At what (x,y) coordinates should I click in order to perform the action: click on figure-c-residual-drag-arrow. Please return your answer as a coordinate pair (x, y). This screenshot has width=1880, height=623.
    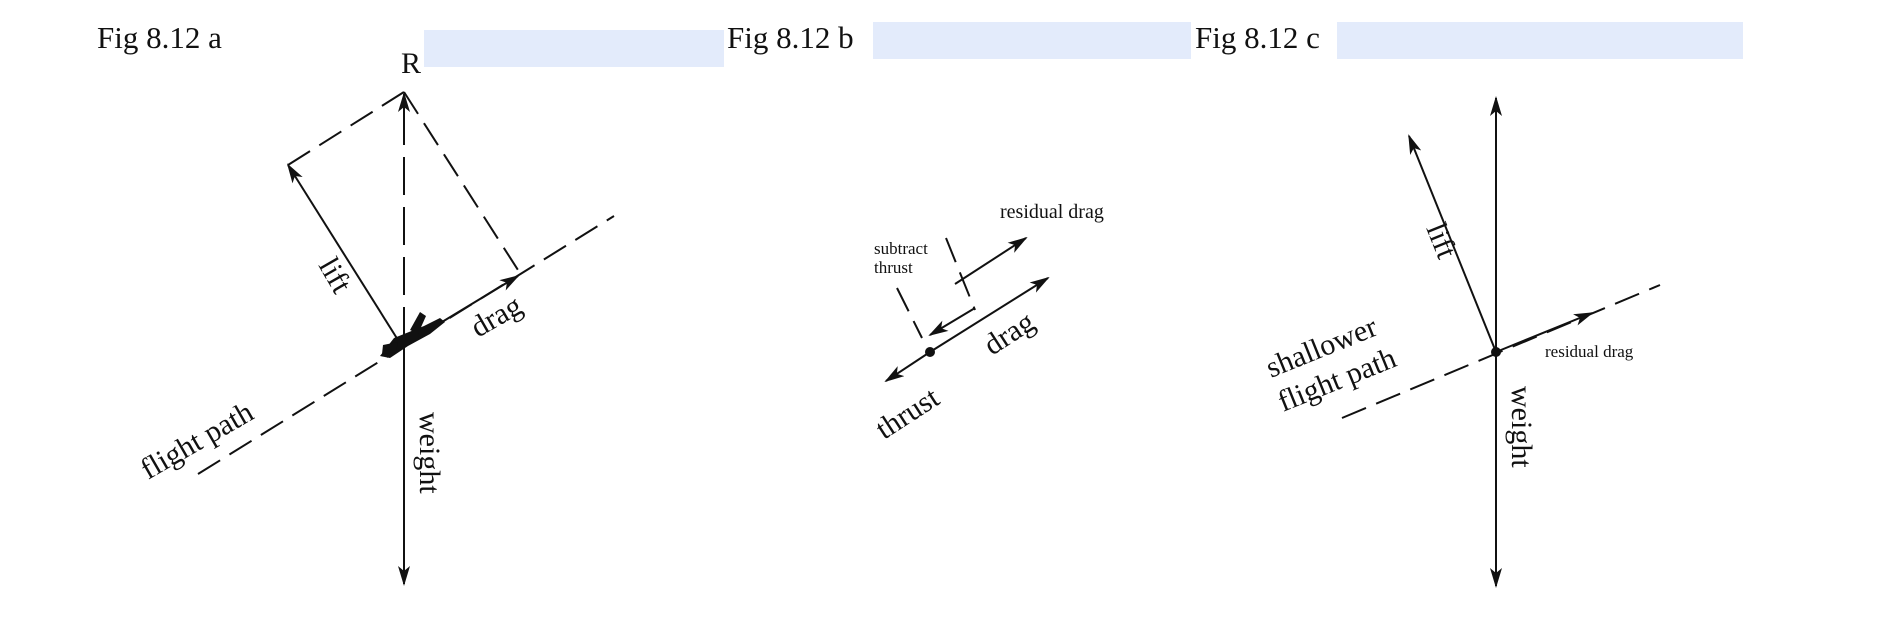
    Looking at the image, I should click on (1544, 332).